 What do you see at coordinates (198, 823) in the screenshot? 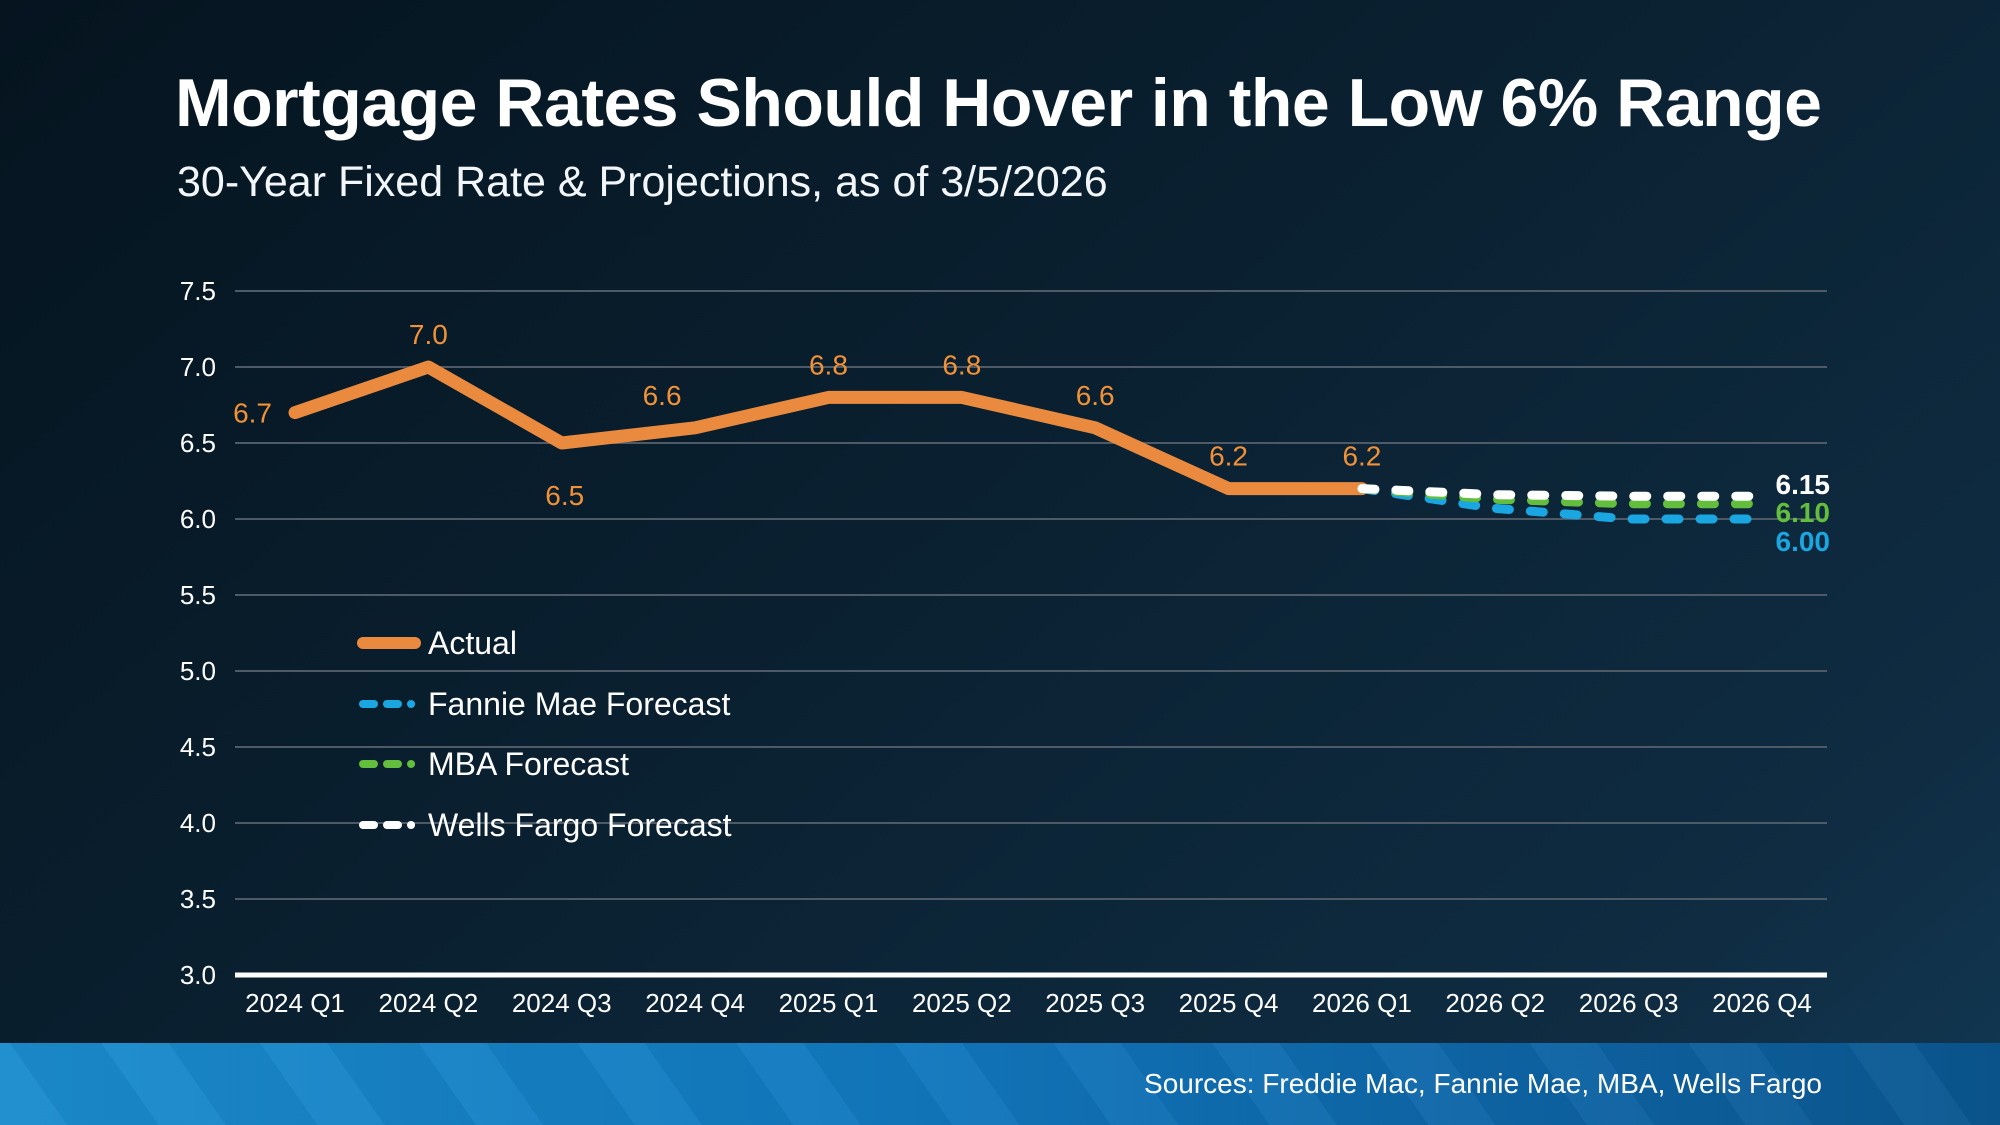
I see `y-tick-label: 4.0` at bounding box center [198, 823].